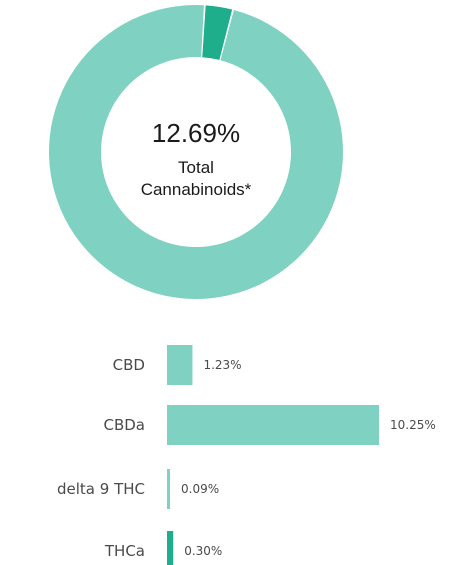 This screenshot has height=565, width=457. Describe the element at coordinates (196, 133) in the screenshot. I see `donut-center-value: 12.69%` at that location.